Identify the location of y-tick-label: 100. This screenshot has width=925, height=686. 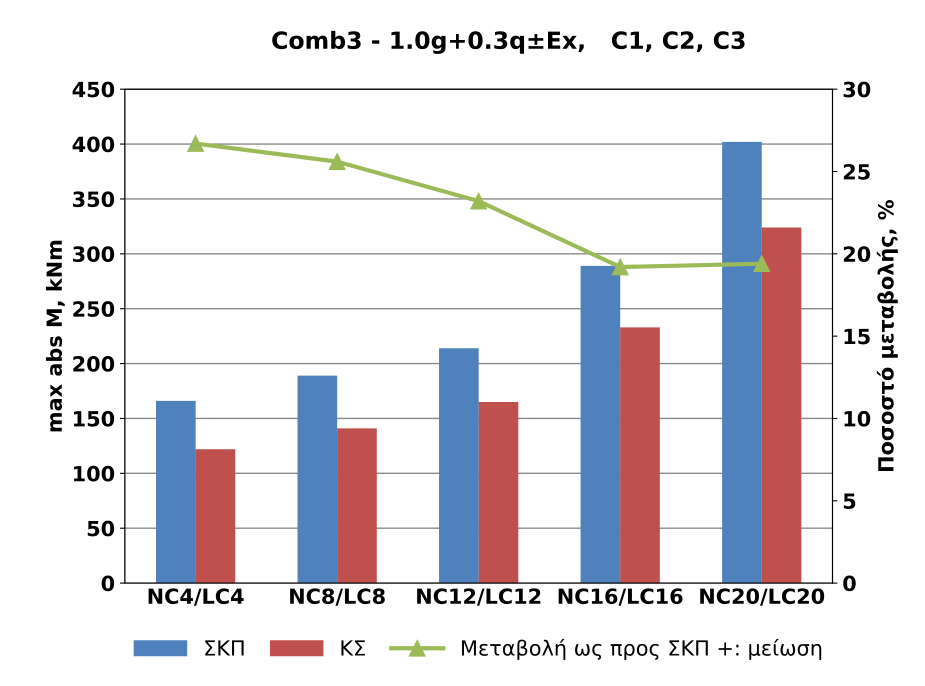
(94, 474).